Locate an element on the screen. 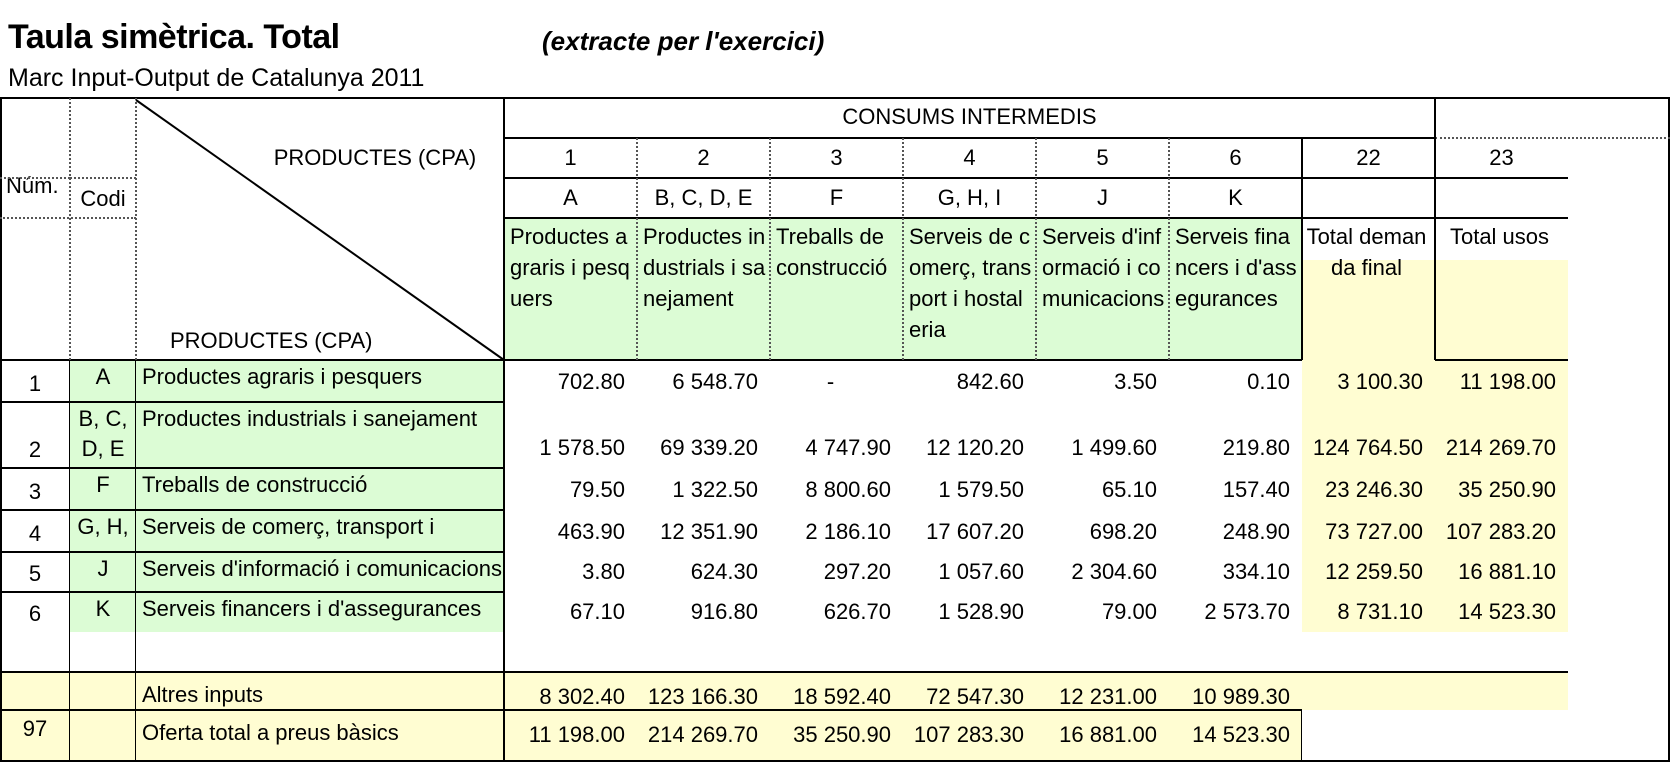 This screenshot has height=762, width=1670. table-cell: 297.20 is located at coordinates (857, 571).